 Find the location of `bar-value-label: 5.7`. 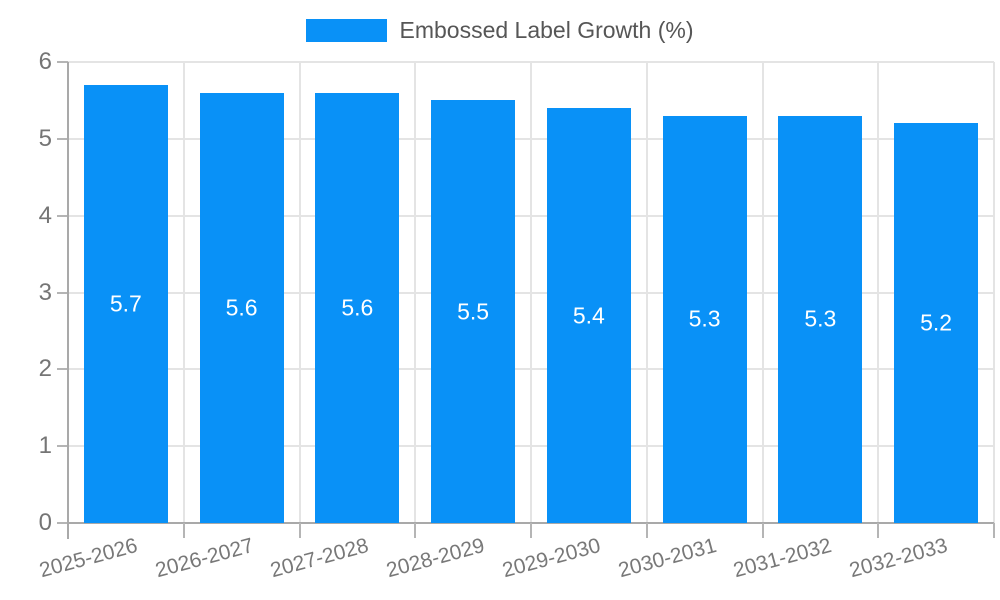

bar-value-label: 5.7 is located at coordinates (125, 303).